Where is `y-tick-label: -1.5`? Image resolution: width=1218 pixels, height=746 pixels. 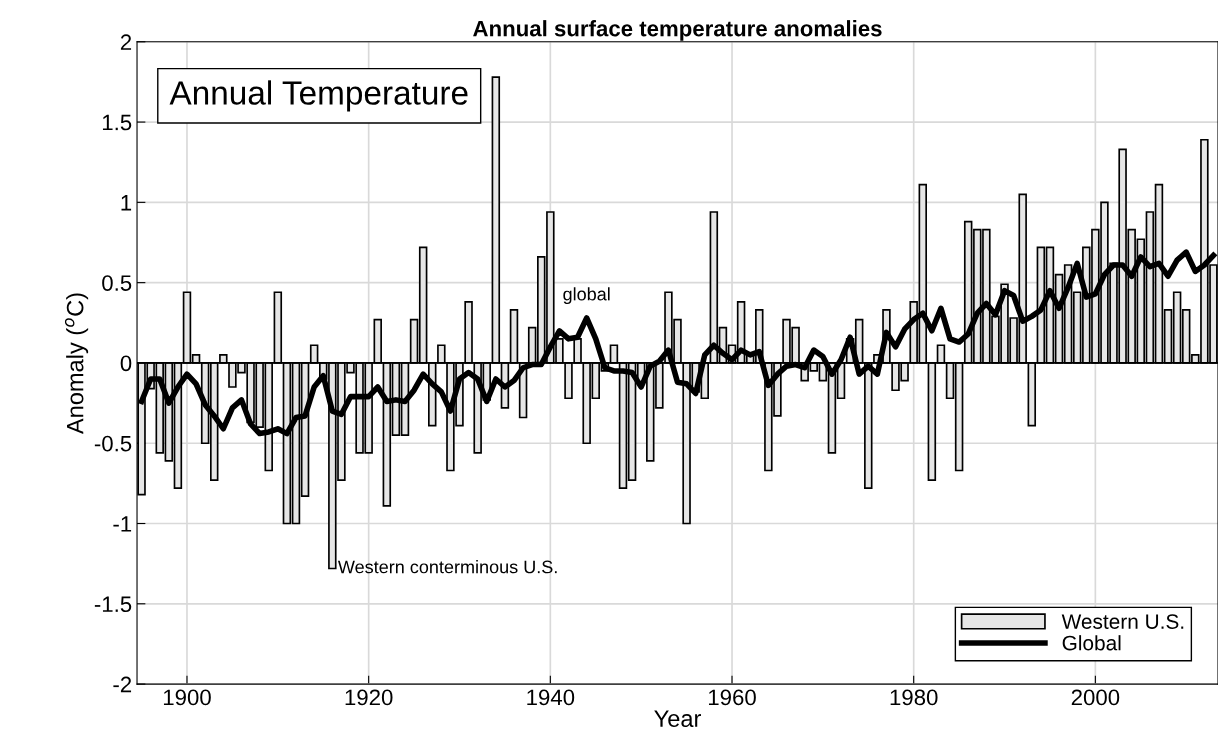
y-tick-label: -1.5 is located at coordinates (113, 604).